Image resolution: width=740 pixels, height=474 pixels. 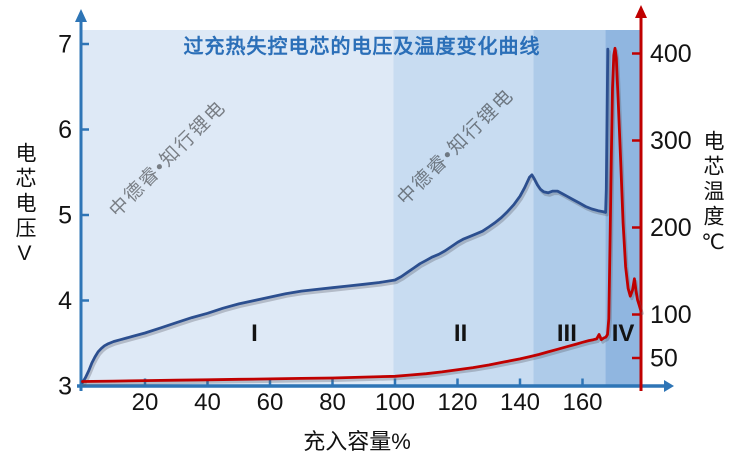 I want to click on x-tick-label: 60, so click(x=270, y=402).